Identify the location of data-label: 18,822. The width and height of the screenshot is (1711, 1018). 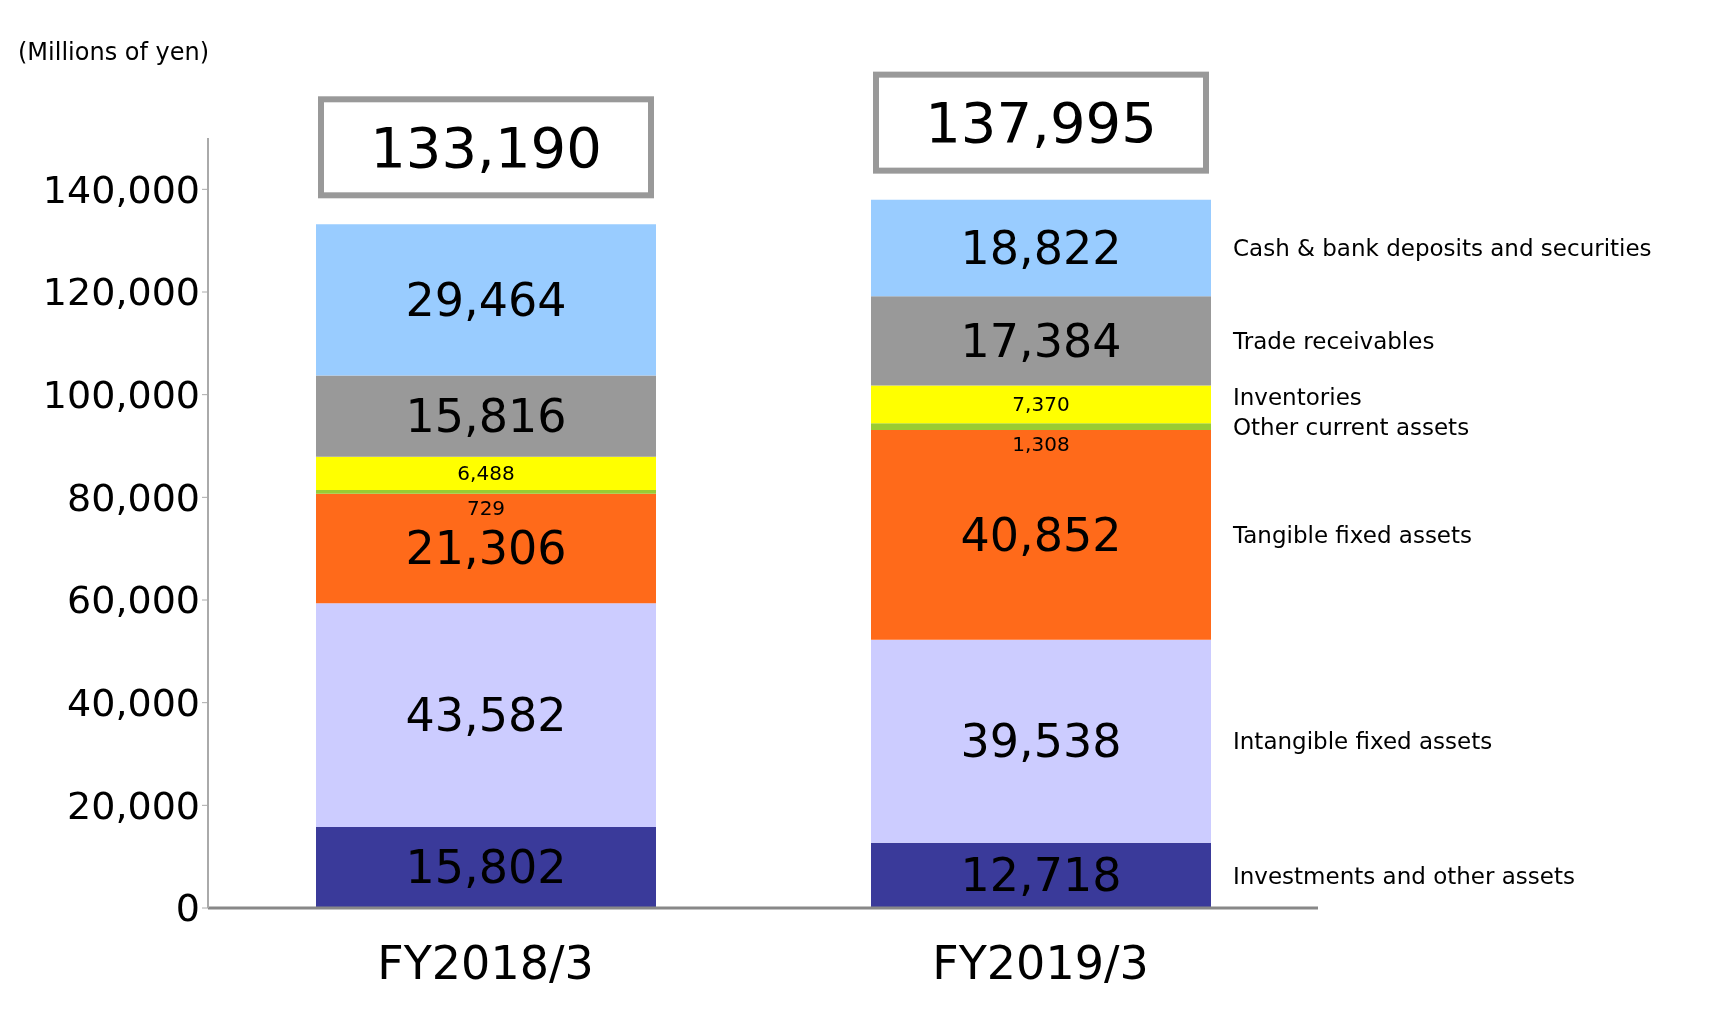
(1041, 247).